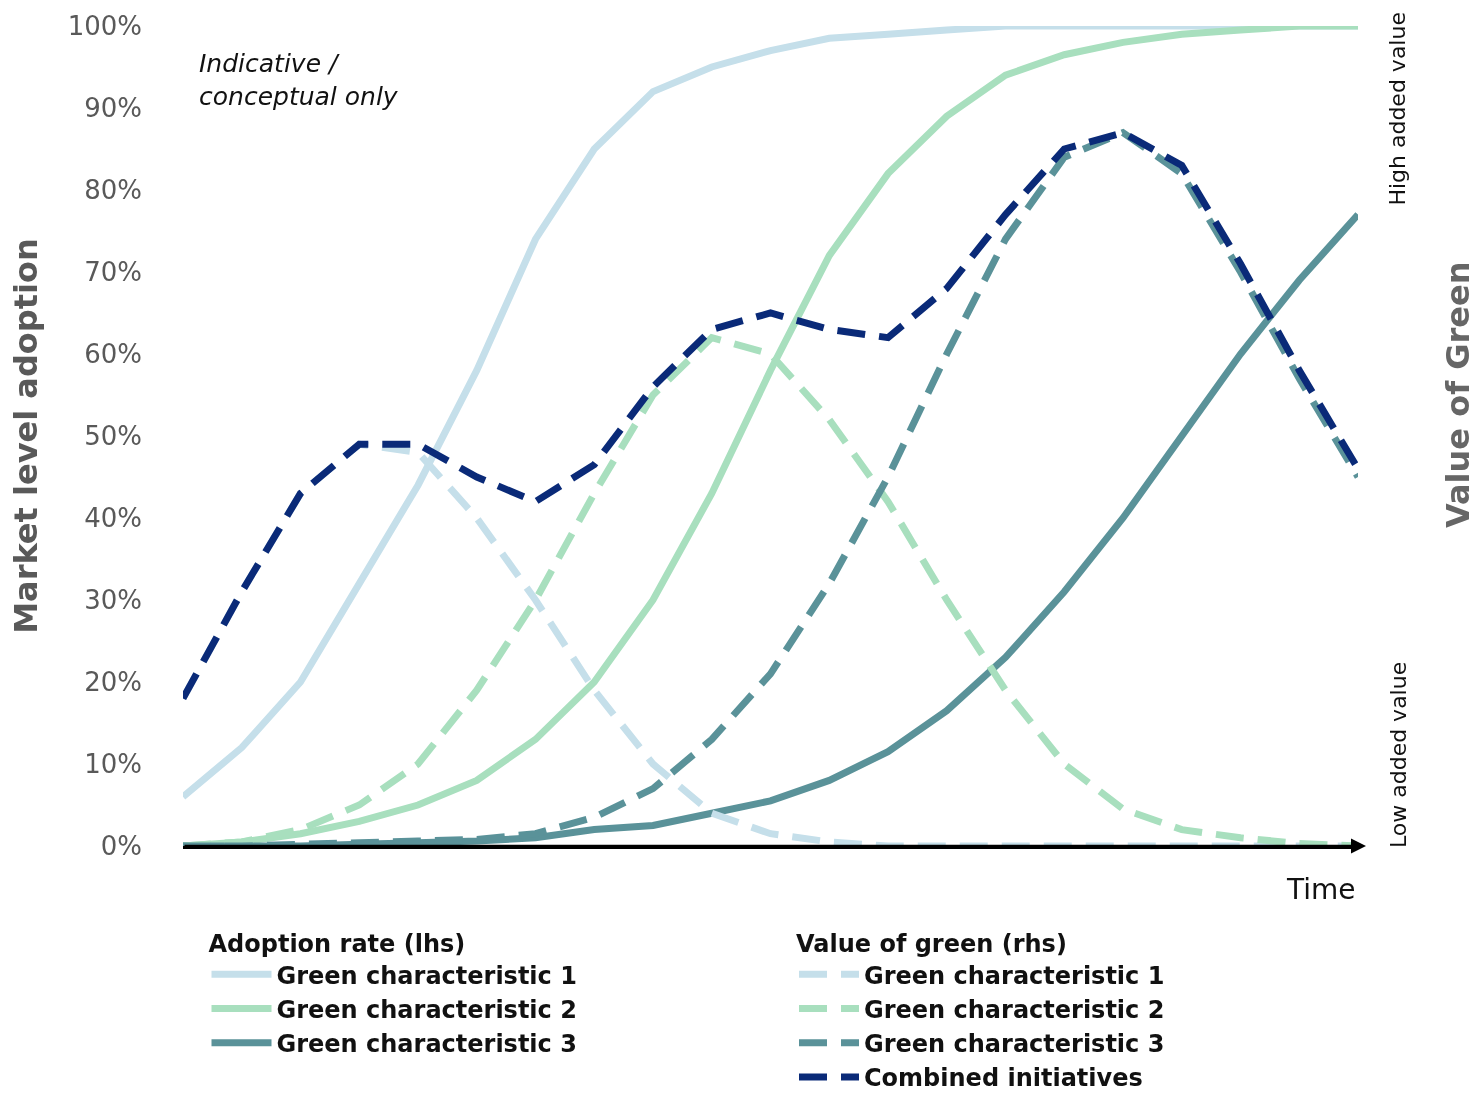 This screenshot has width=1480, height=1114. Describe the element at coordinates (1398, 755) in the screenshot. I see `text: Low added value` at that location.